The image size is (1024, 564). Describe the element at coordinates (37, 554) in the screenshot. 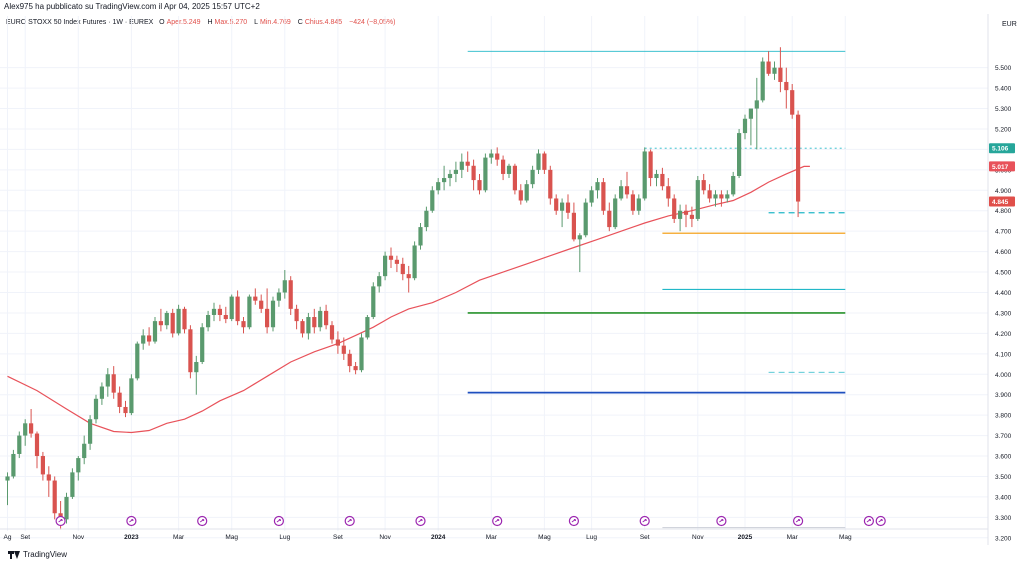

I see `tradingview-logo: TradingView` at that location.